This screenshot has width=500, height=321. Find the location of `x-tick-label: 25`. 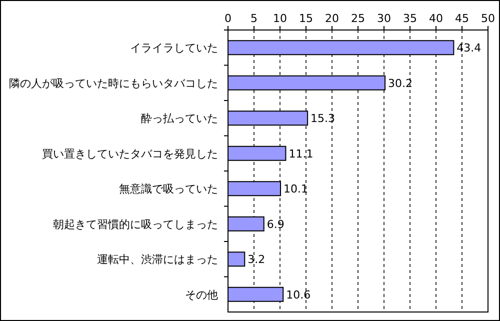

x-tick-label: 25 is located at coordinates (358, 18).